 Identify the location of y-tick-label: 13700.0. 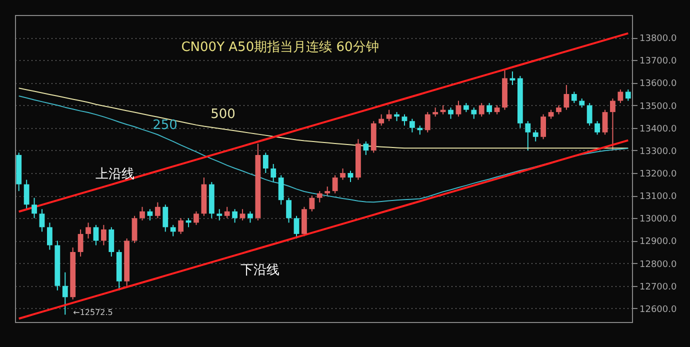
(658, 61).